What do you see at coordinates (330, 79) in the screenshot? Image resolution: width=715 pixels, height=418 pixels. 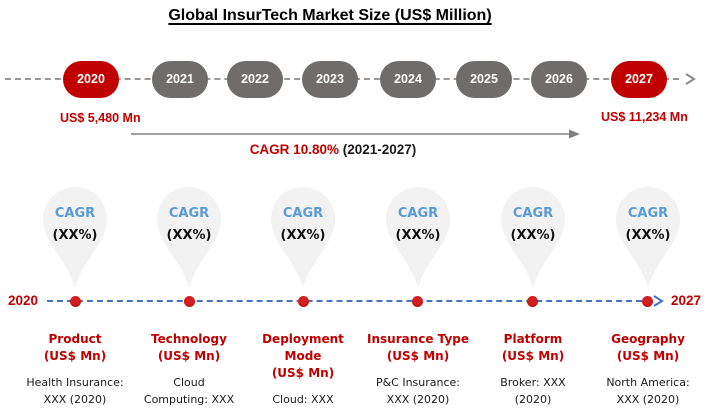 I see `year-pill-2023: 2023` at bounding box center [330, 79].